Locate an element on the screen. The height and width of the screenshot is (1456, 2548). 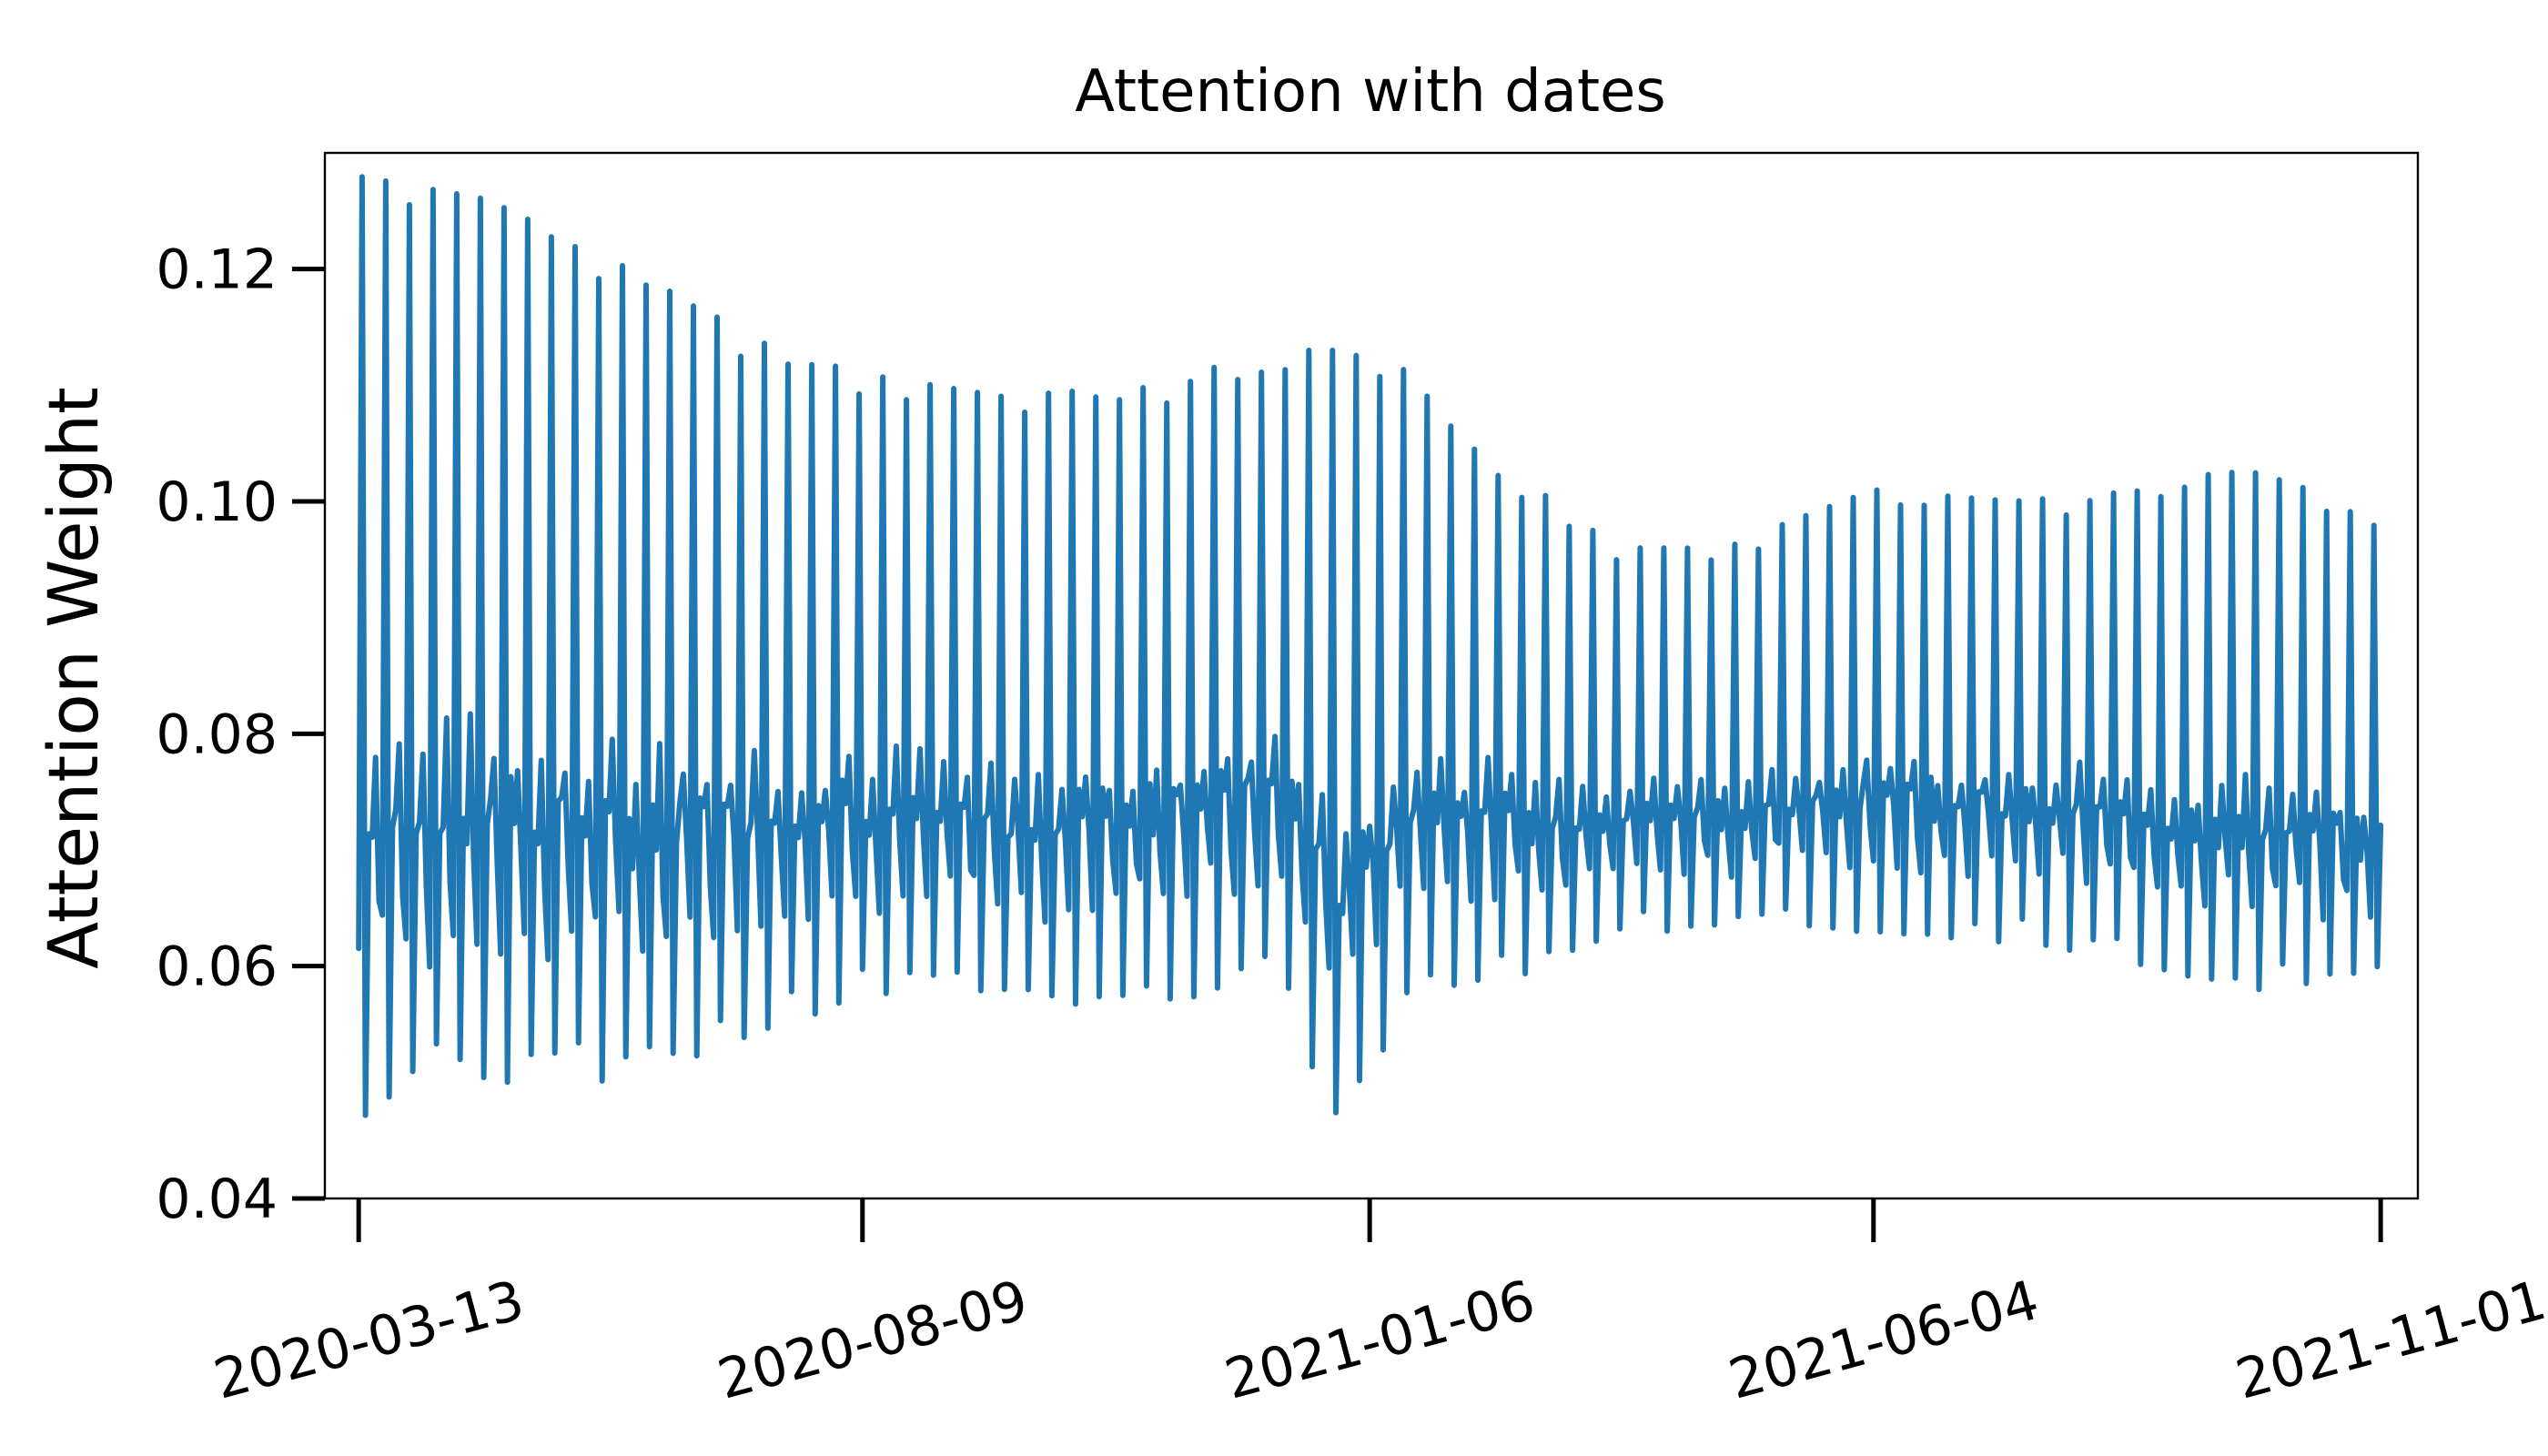
chart-title: Attention with dates is located at coordinates (1370, 92).